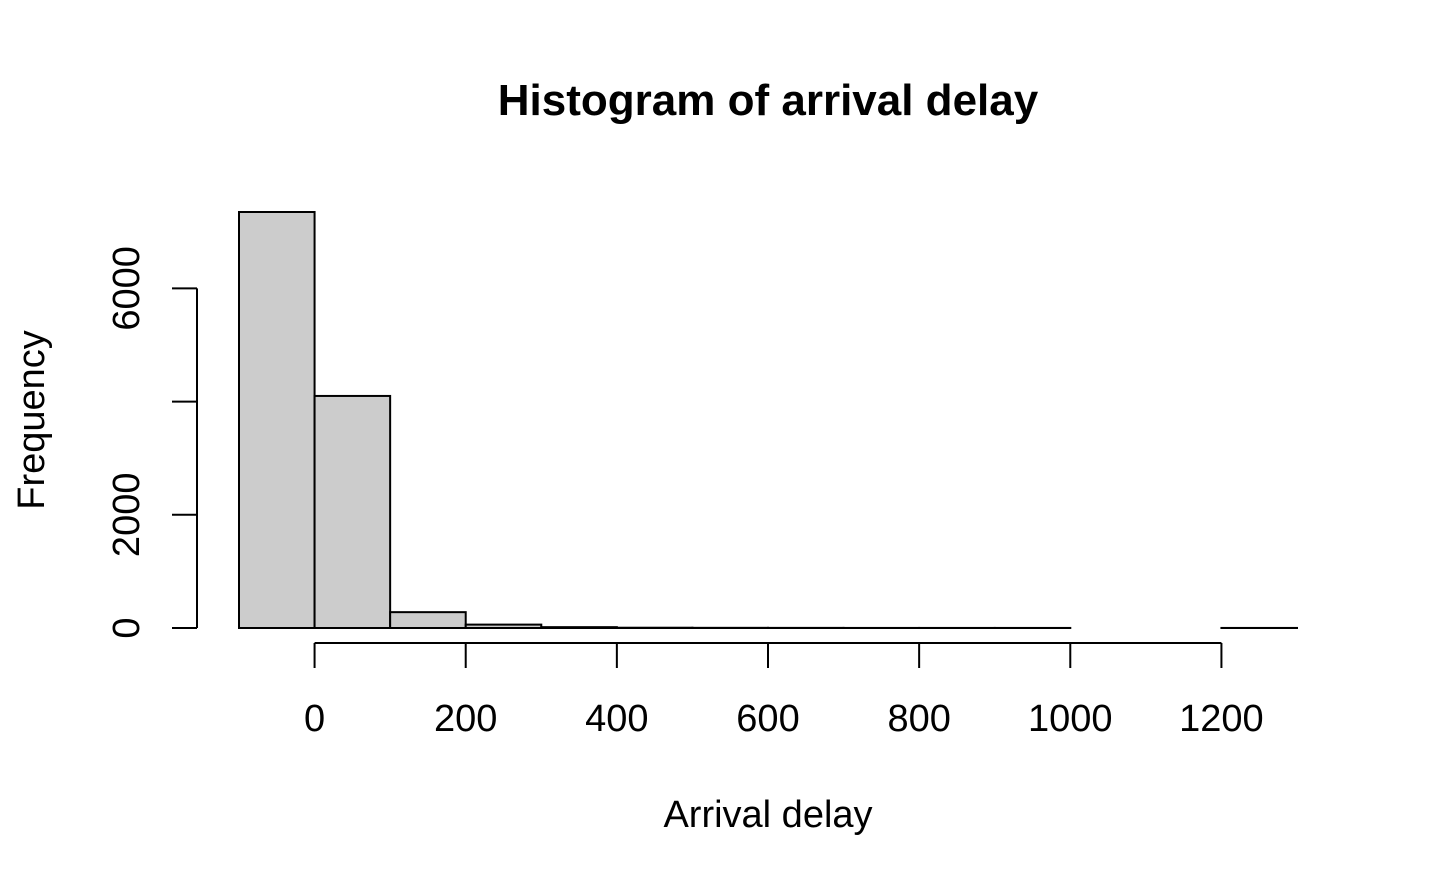  What do you see at coordinates (1070, 719) in the screenshot?
I see `x-tick-label: 1000` at bounding box center [1070, 719].